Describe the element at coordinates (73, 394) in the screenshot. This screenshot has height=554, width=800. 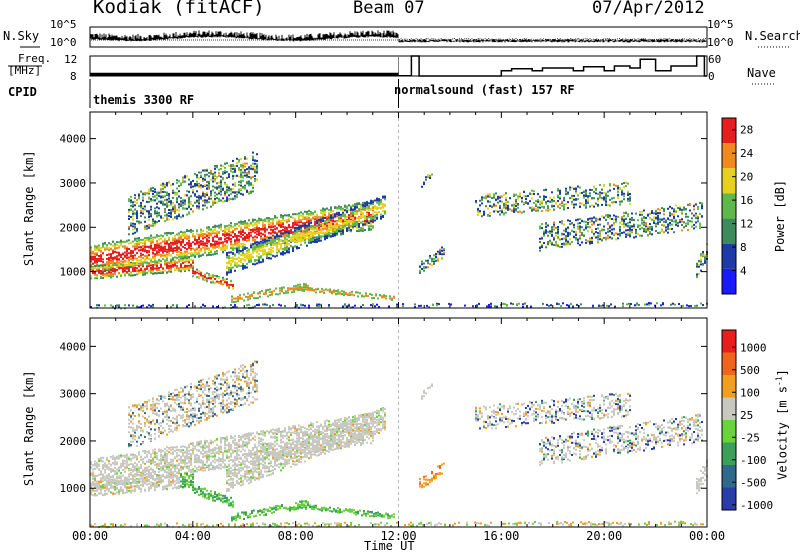
I see `velocity-ytick-label: 3000` at that location.